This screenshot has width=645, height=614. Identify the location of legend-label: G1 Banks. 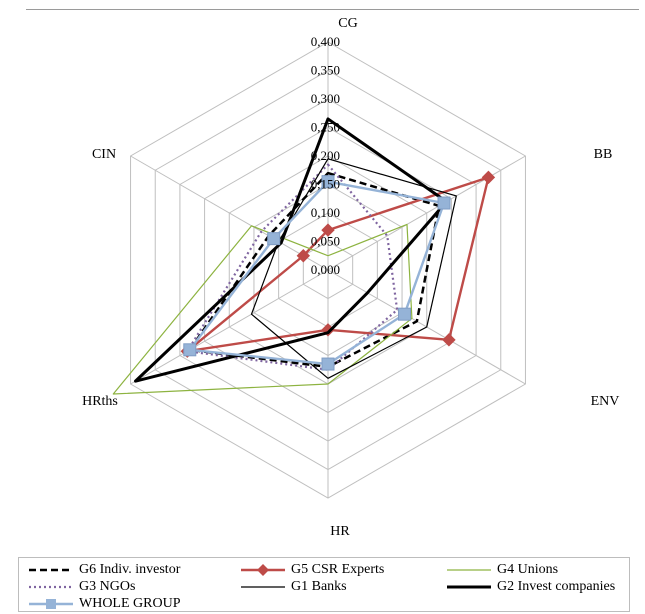
(319, 586).